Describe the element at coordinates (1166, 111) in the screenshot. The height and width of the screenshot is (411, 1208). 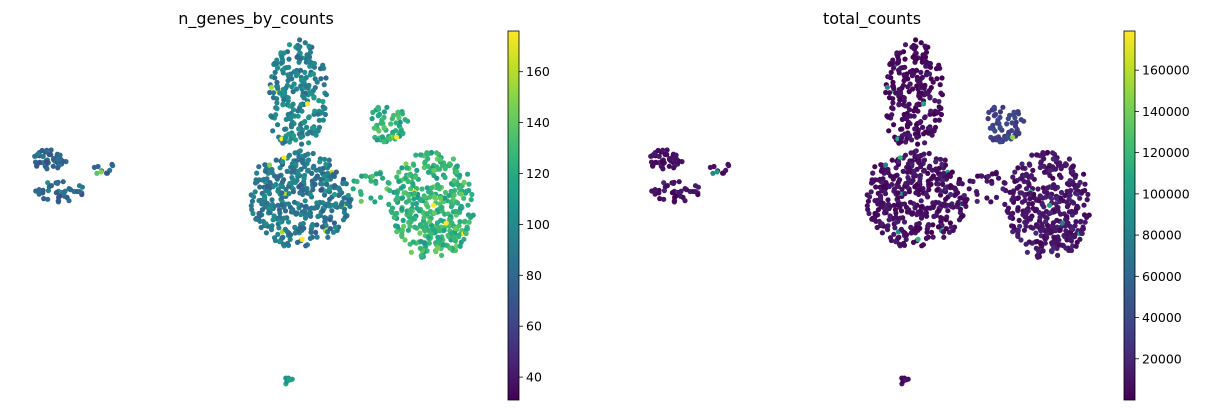
I see `colorbar-tick-label: 140000` at that location.